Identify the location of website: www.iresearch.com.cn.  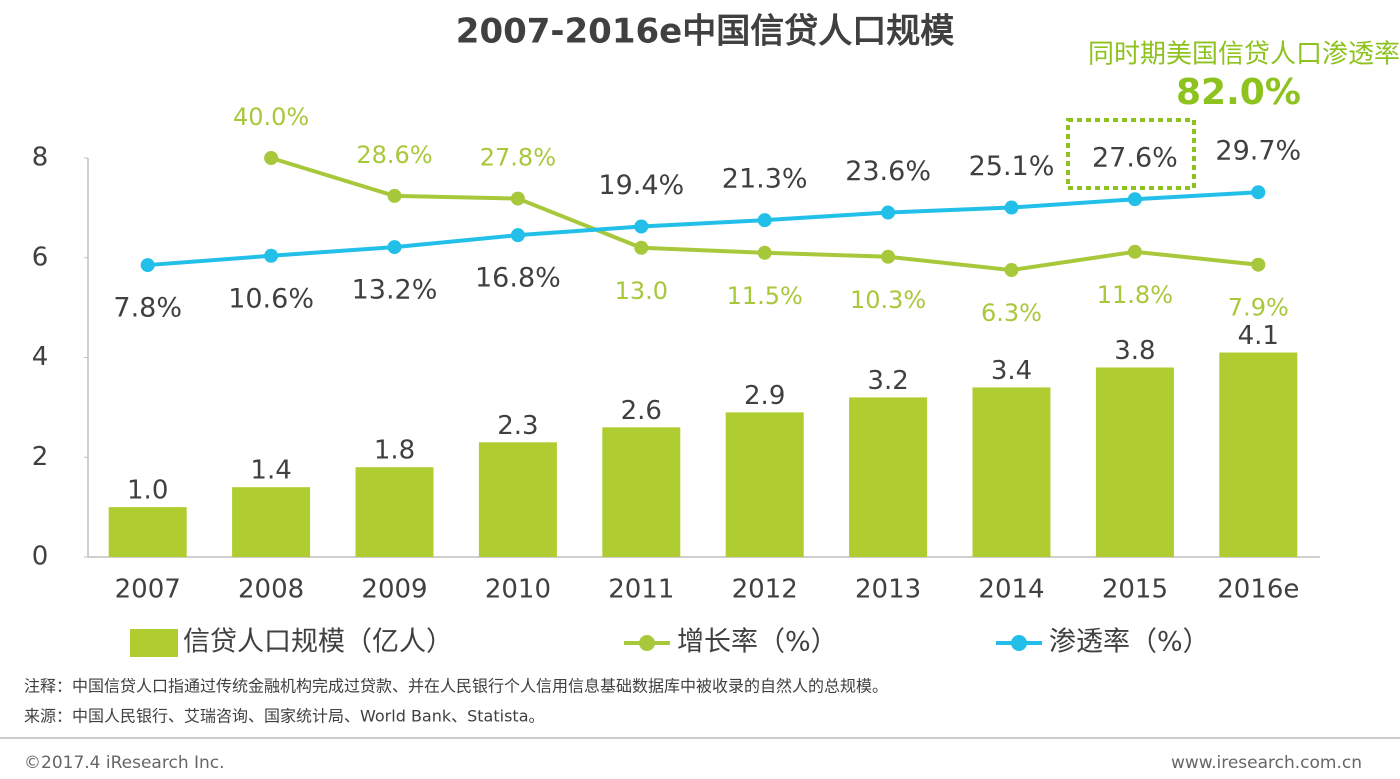
(1266, 763).